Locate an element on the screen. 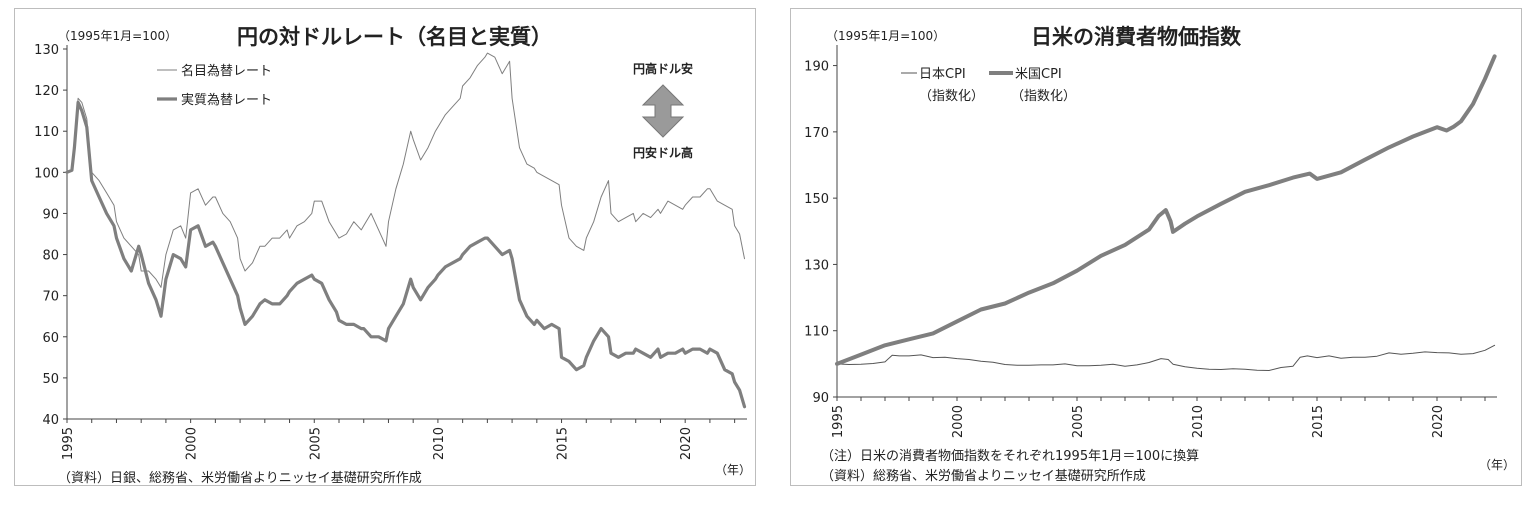  right-unit-label: （1995年1月=100） is located at coordinates (886, 36).